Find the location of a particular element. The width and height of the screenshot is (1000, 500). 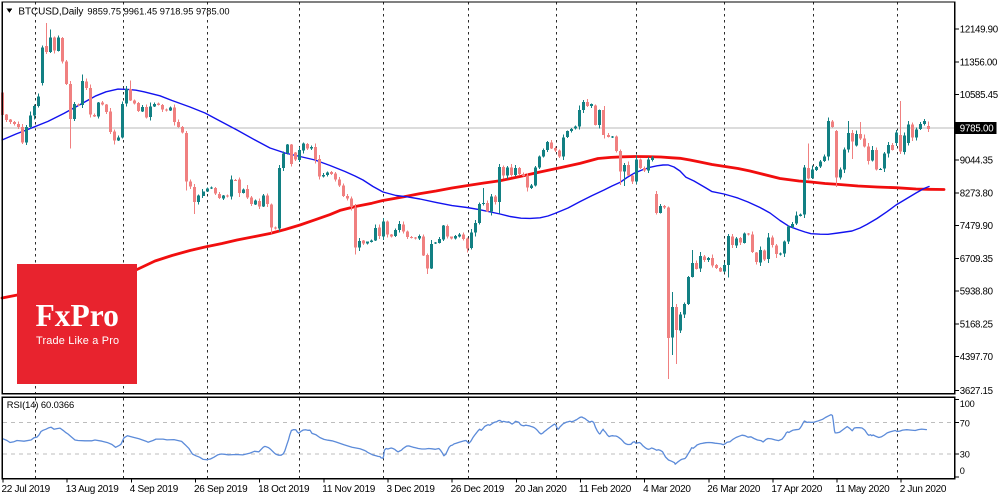

svg-text:9859.75 9961.45 9718.95 9785.0: 9859.75 9961.45 9718.95 9785.00 is located at coordinates (158, 12).